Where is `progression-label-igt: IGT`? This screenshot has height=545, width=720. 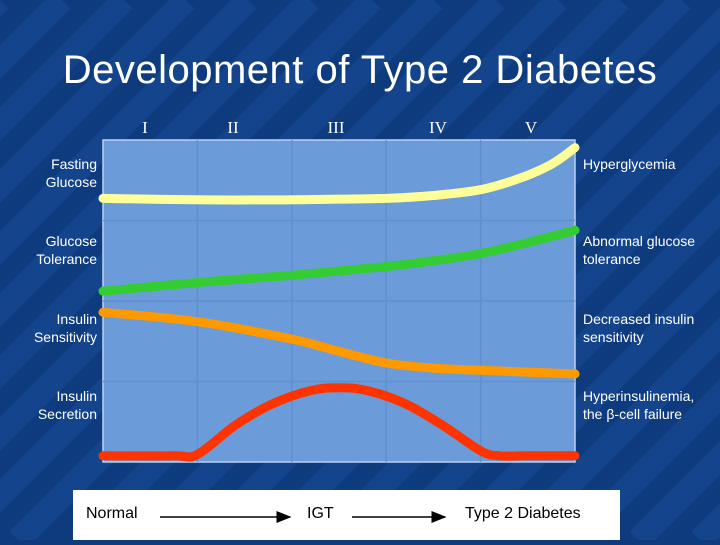 progression-label-igt: IGT is located at coordinates (320, 513).